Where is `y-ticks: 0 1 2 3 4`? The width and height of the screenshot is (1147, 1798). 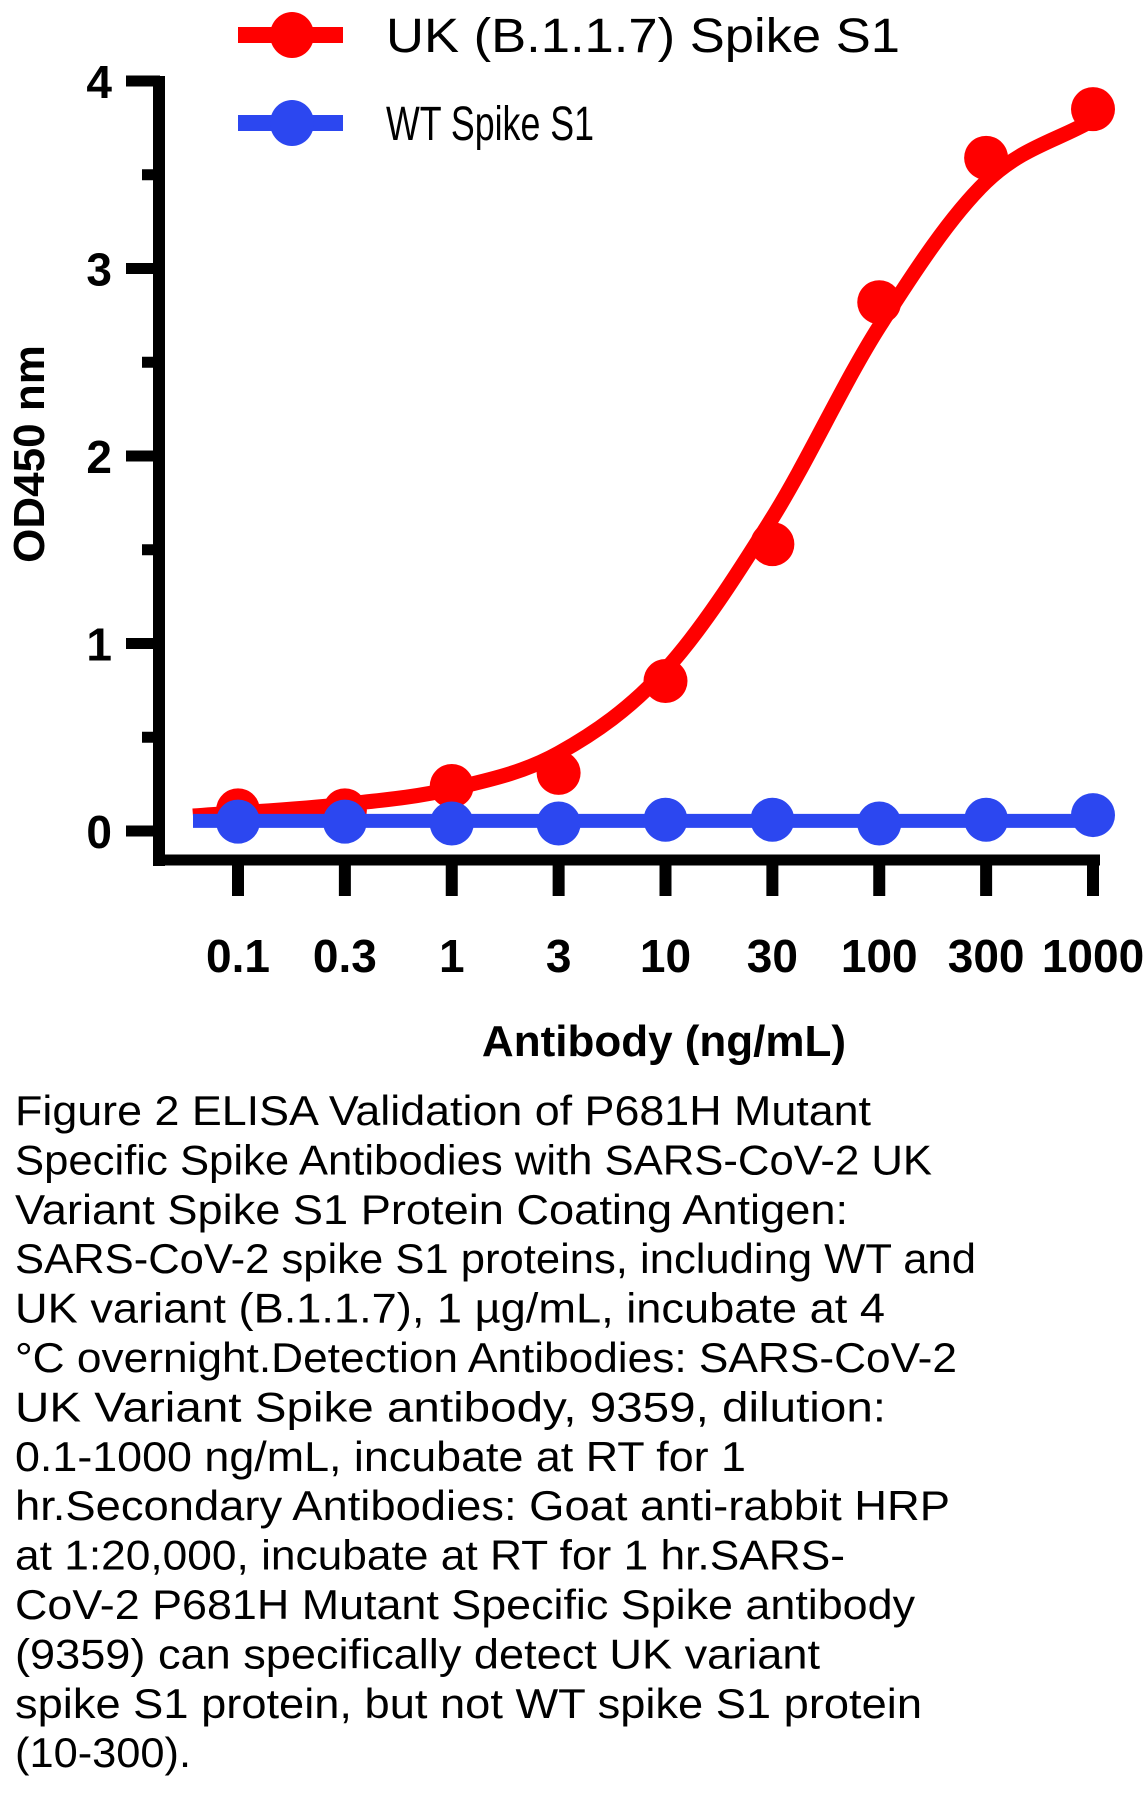 y-ticks: 0 1 2 3 4 is located at coordinates (123, 457).